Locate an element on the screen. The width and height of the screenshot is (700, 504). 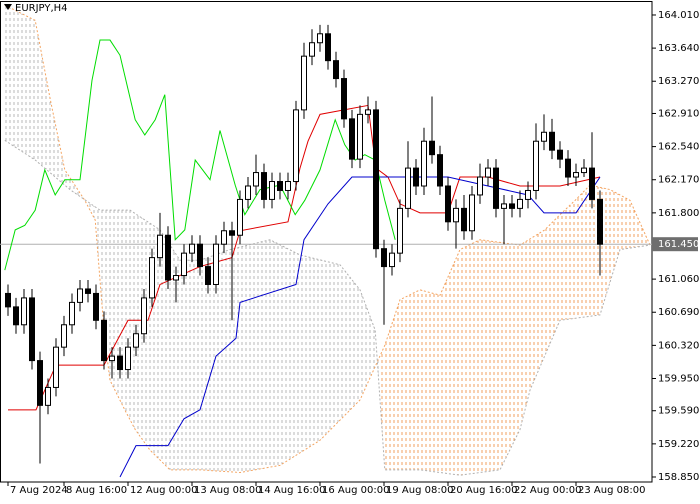
price-tag is located at coordinates (675, 244).